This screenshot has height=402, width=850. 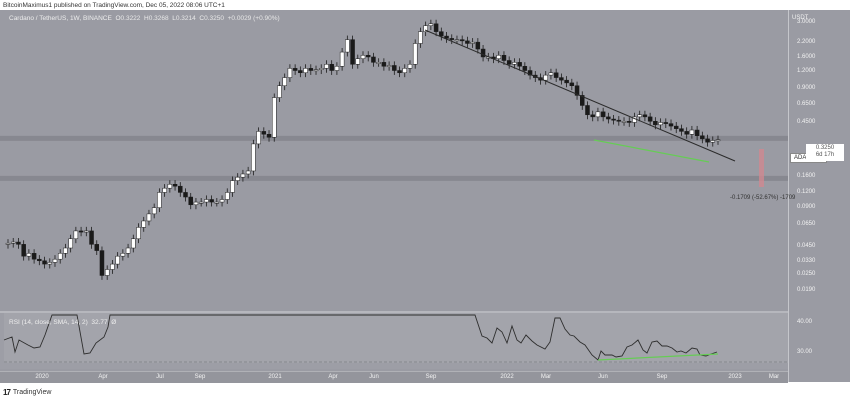 What do you see at coordinates (806, 290) in the screenshot?
I see `price-axis-label: 0.0190` at bounding box center [806, 290].